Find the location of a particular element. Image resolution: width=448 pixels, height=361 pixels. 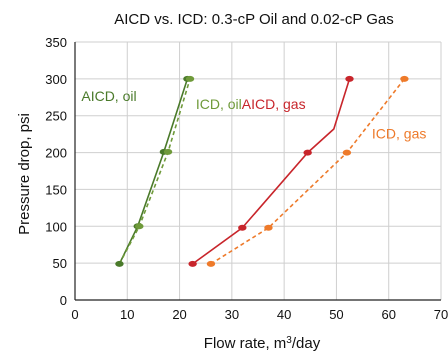

y-tick-label: 200 is located at coordinates (56, 153).